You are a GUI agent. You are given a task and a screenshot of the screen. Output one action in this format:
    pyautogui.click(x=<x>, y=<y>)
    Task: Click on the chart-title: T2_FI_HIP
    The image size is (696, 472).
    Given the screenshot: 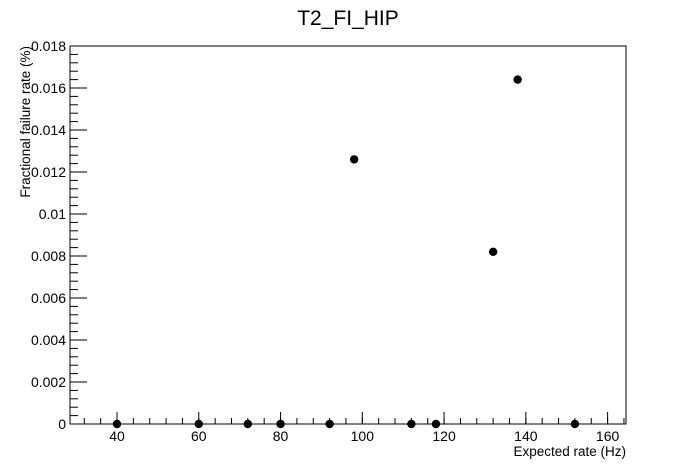 What is the action you would take?
    pyautogui.click(x=348, y=18)
    